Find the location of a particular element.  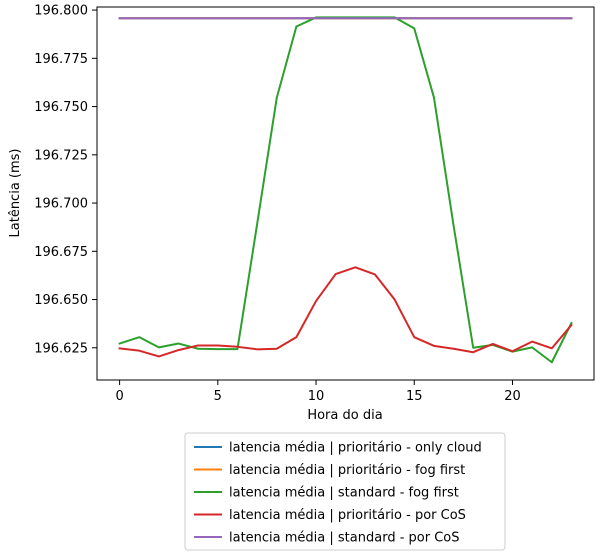

x-tick-label: 20 is located at coordinates (512, 396).